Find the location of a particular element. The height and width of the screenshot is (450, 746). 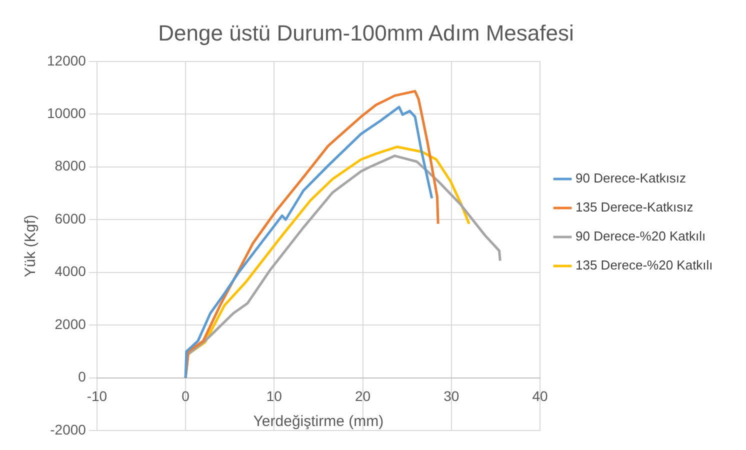

y-tick-label: 0 is located at coordinates (82, 376).